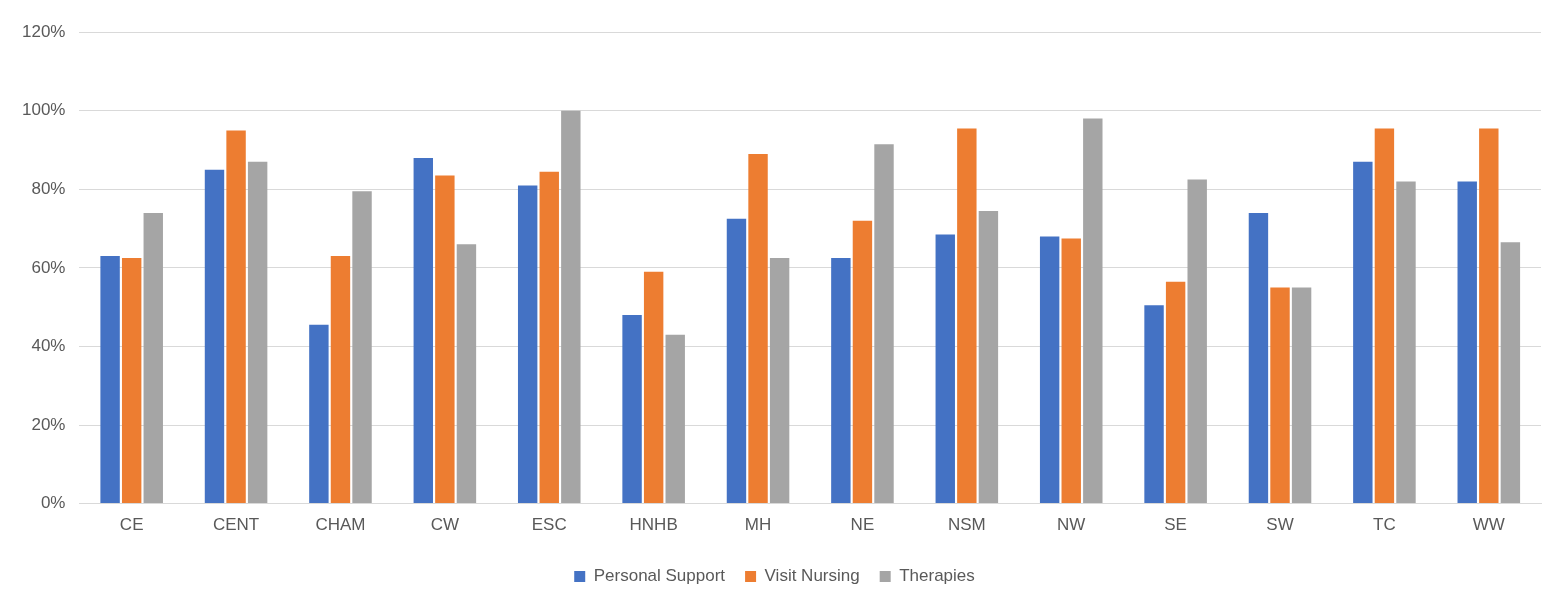  I want to click on legend-label: Personal Support, so click(659, 576).